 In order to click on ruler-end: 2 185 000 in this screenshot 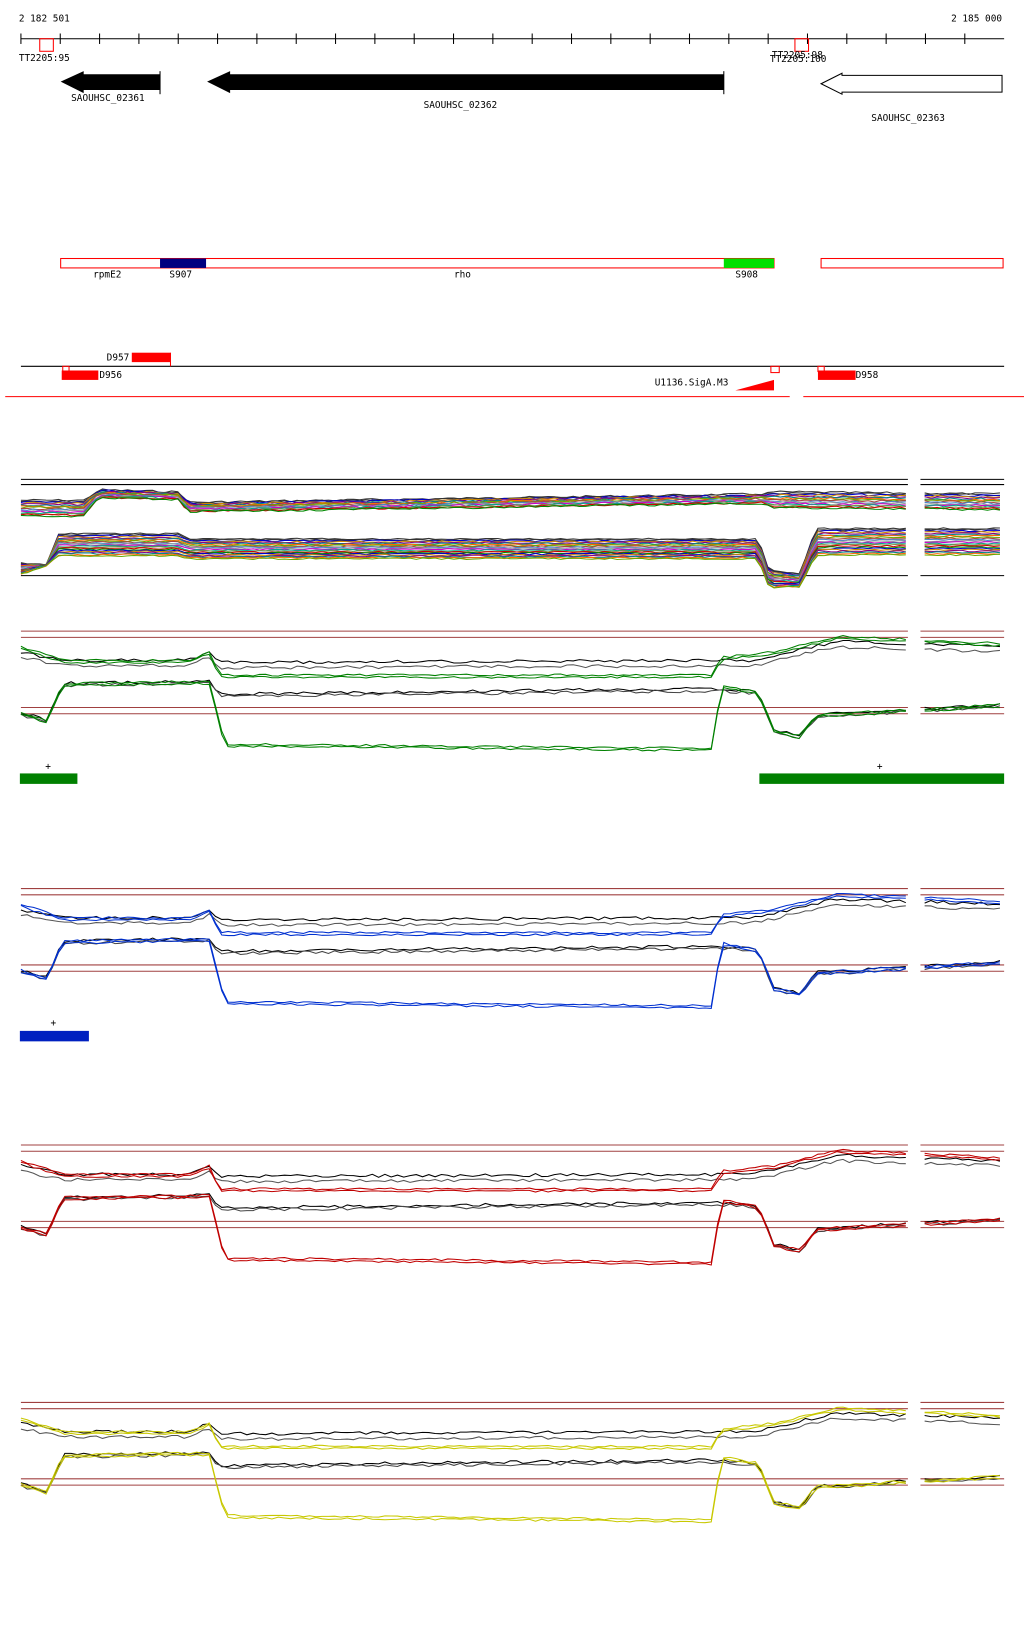, I will do `click(976, 18)`.